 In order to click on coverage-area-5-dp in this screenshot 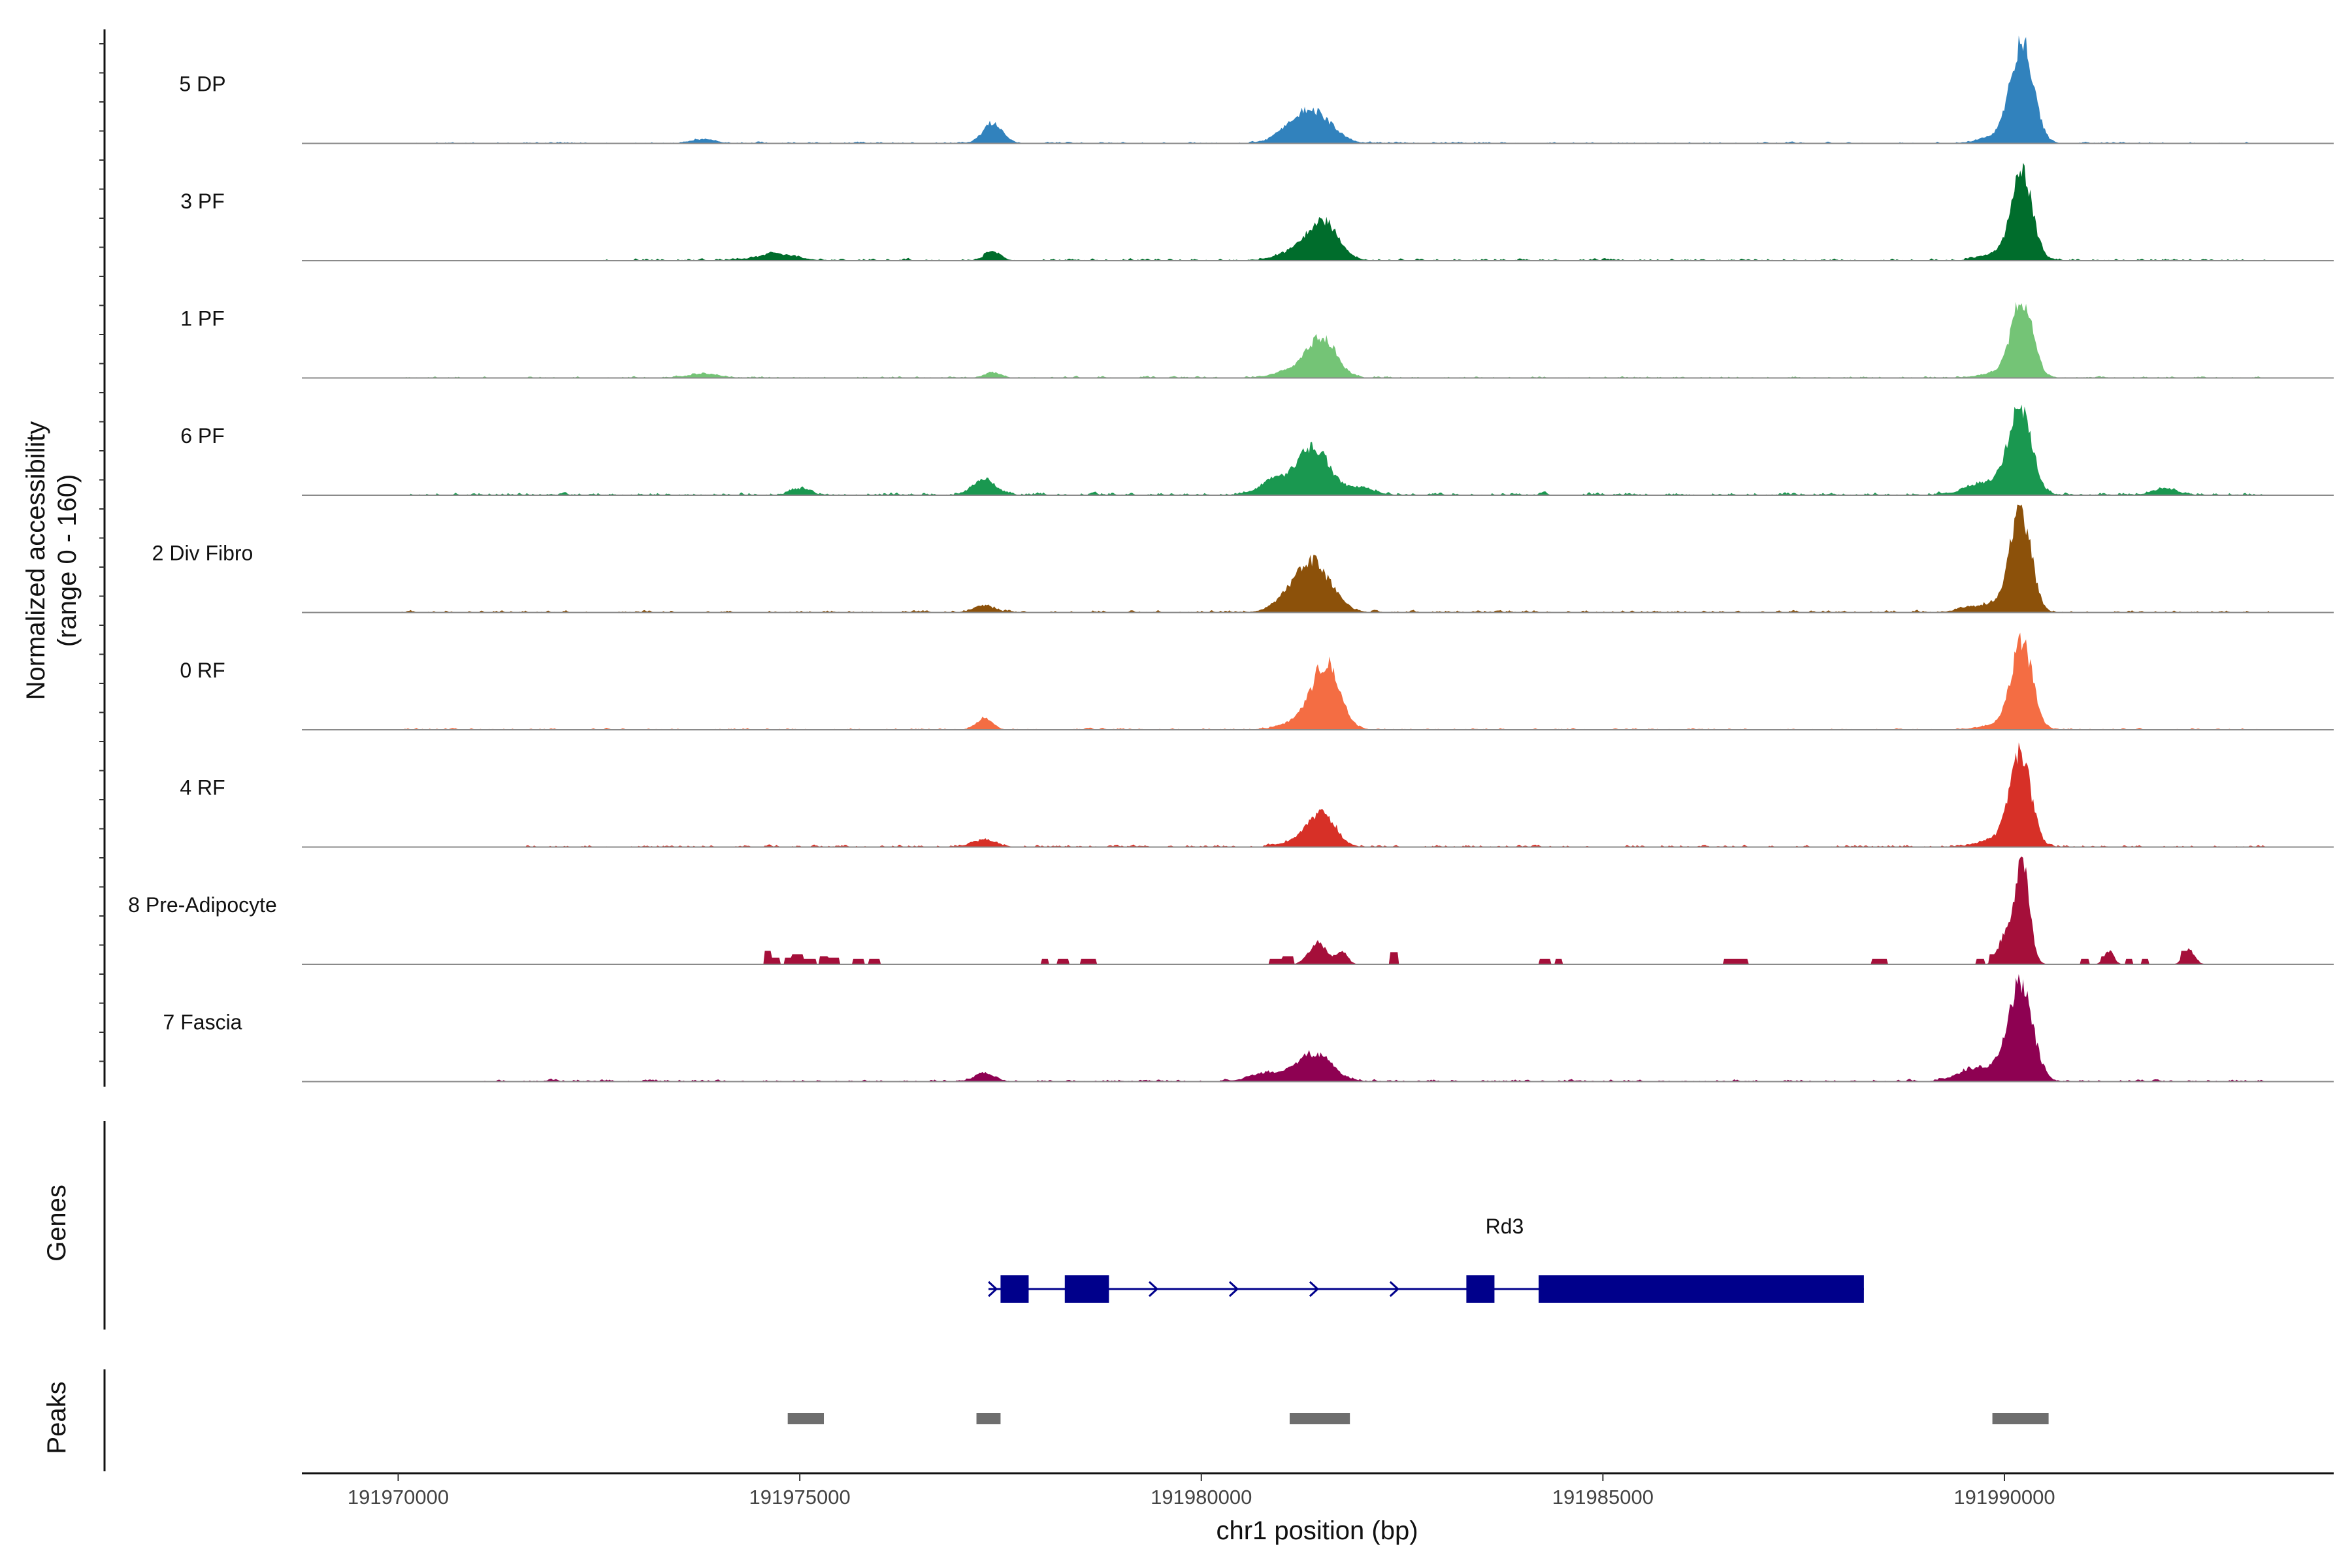, I will do `click(1318, 89)`.